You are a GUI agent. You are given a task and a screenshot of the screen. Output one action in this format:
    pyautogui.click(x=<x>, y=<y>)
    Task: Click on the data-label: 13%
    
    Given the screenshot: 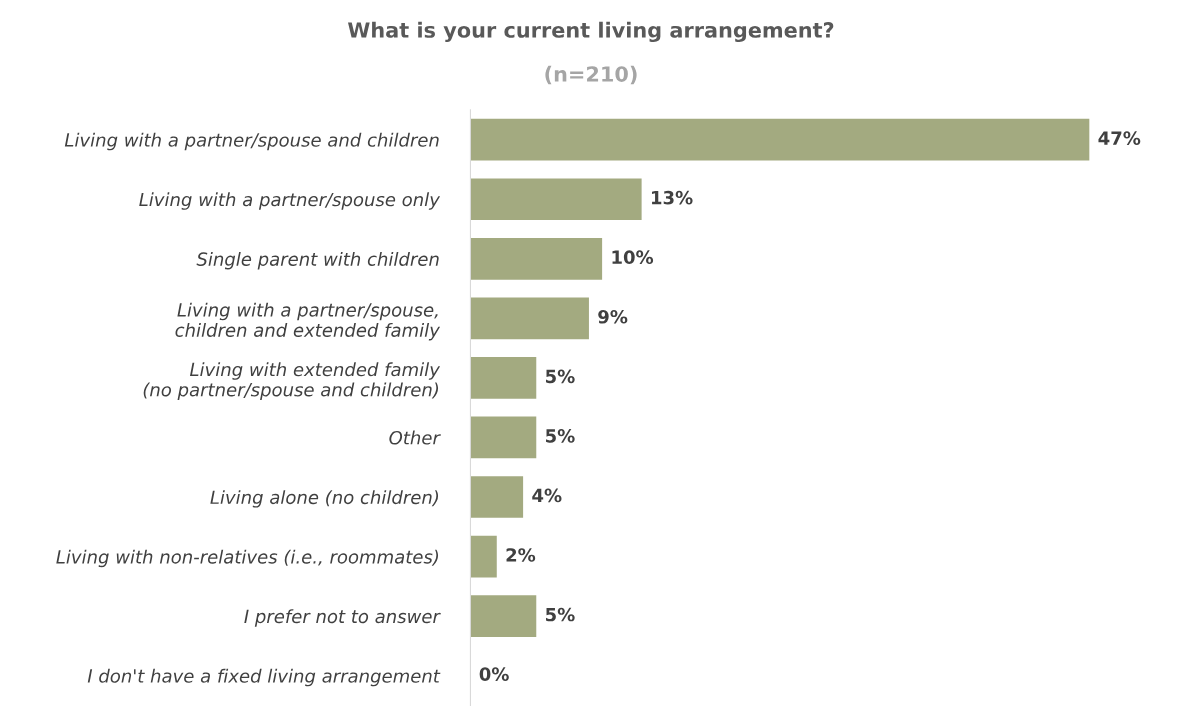 What is the action you would take?
    pyautogui.click(x=672, y=197)
    